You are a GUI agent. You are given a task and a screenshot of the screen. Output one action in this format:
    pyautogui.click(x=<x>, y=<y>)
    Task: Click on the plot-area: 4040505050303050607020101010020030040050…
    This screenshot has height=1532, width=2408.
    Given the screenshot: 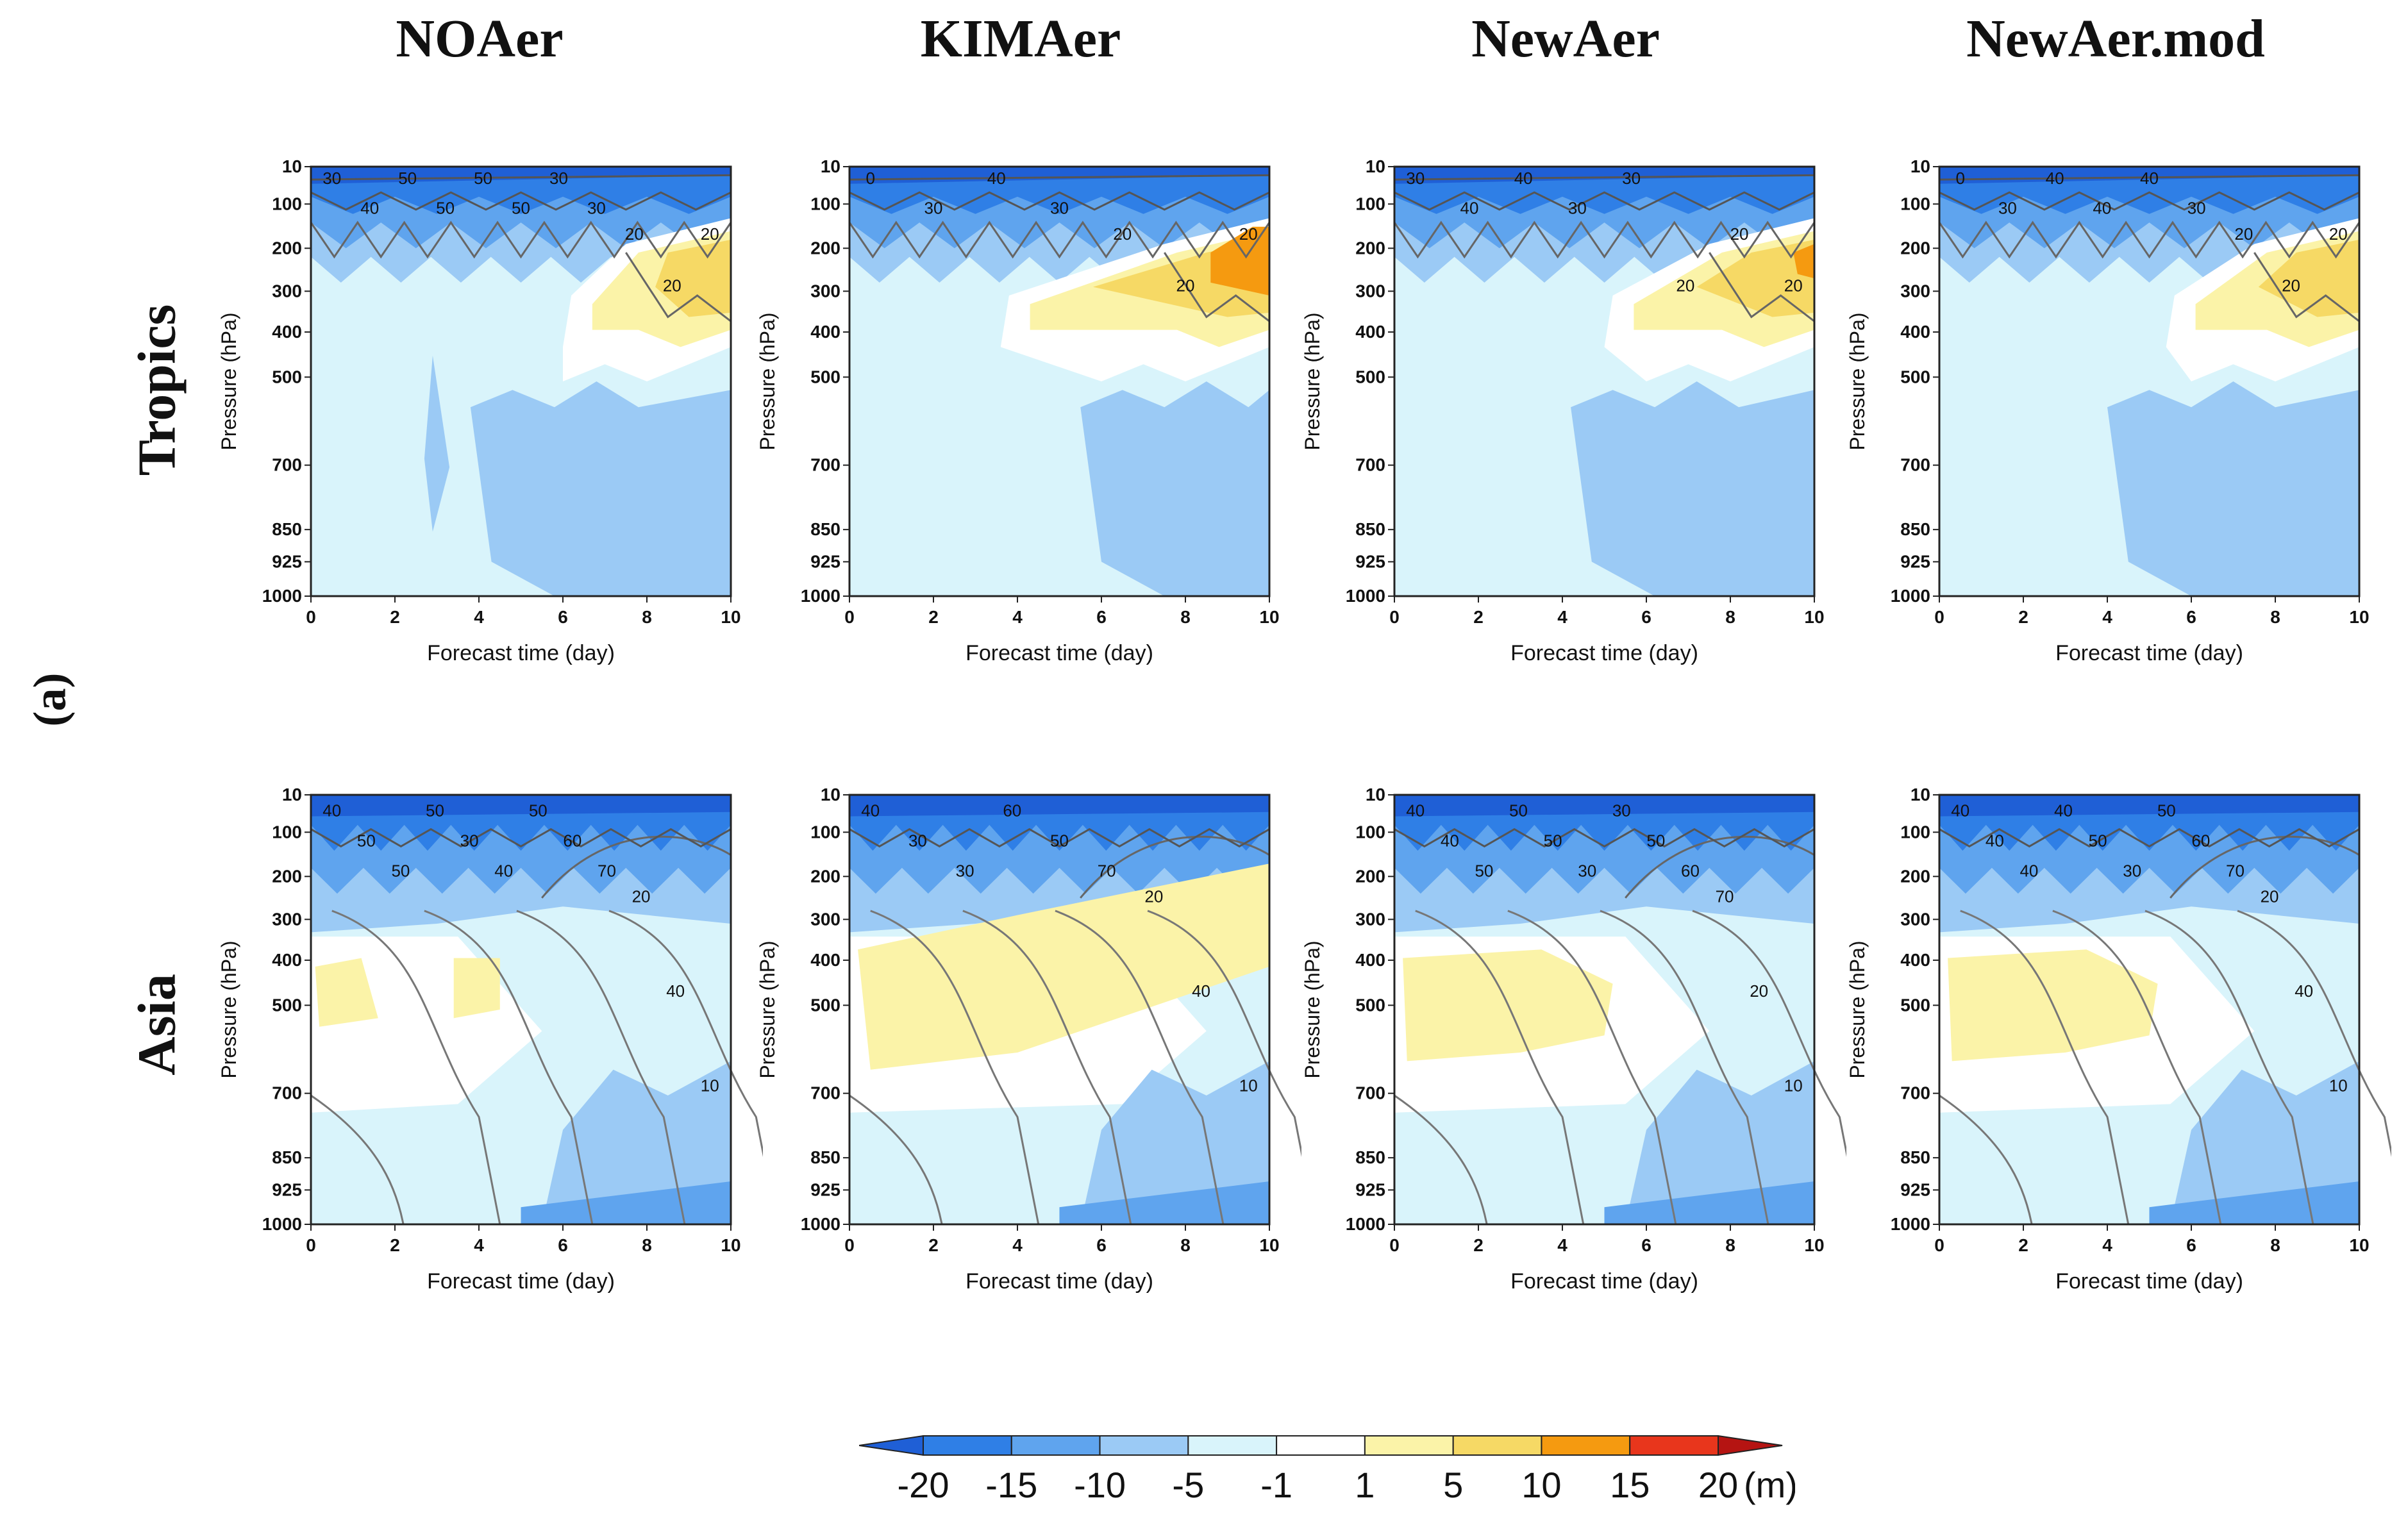 What is the action you would take?
    pyautogui.click(x=1573, y=1039)
    